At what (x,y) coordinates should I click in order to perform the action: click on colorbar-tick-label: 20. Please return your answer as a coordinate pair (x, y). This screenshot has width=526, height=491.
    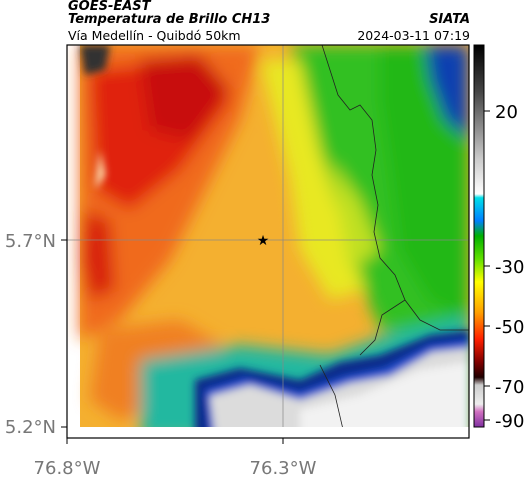
    Looking at the image, I should click on (506, 112).